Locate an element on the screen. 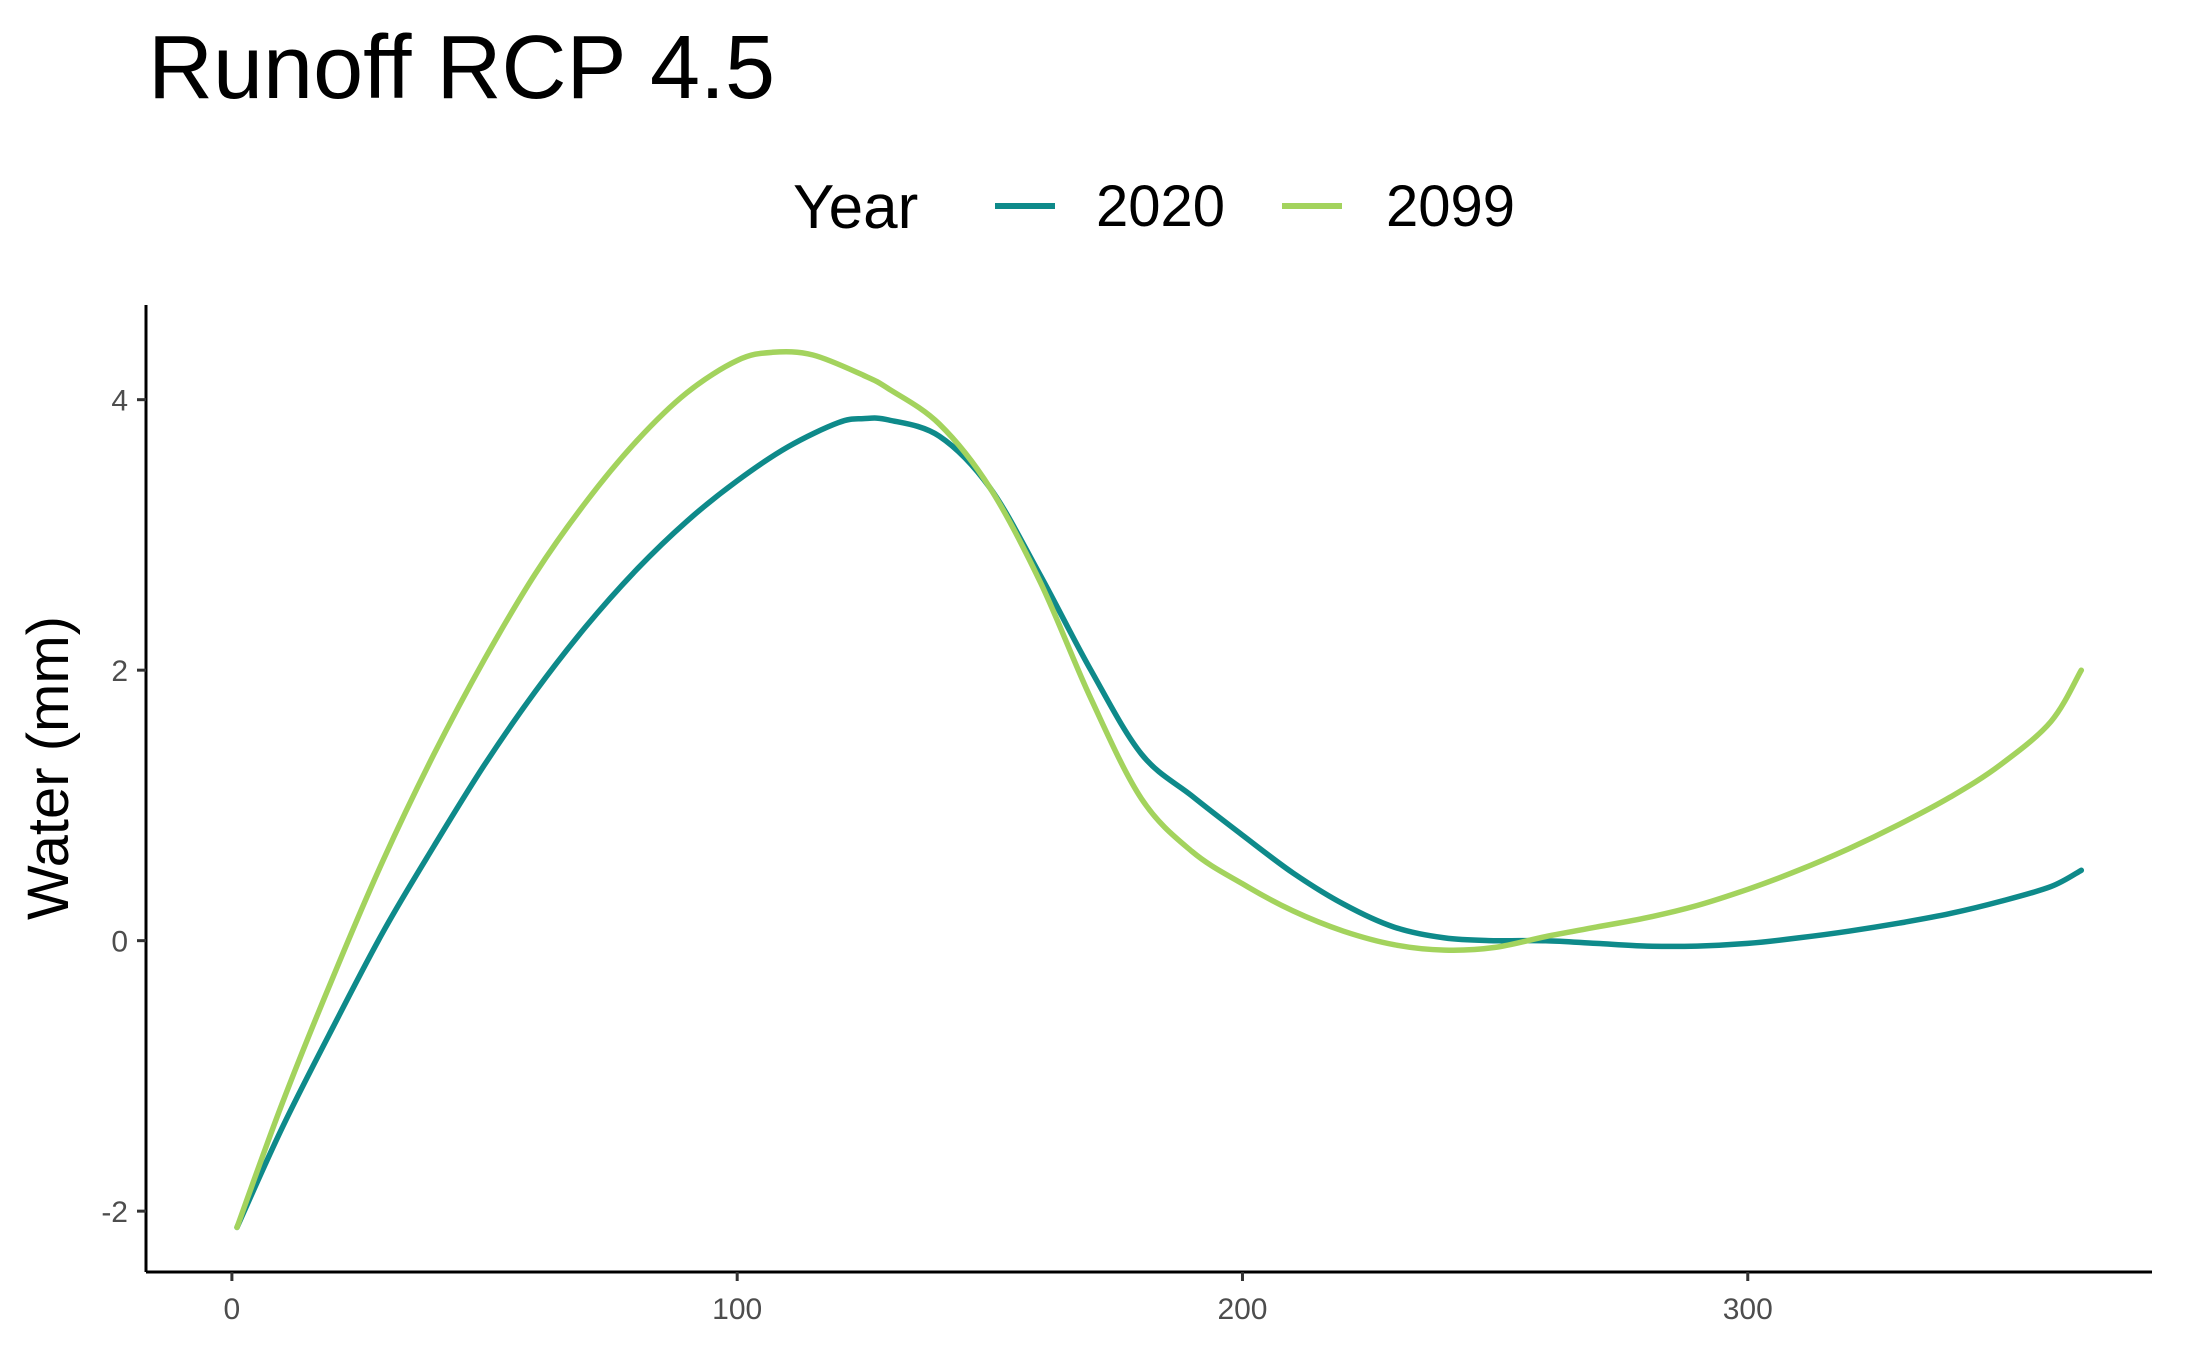  legend: Year 2020 2099 is located at coordinates (1154, 207).